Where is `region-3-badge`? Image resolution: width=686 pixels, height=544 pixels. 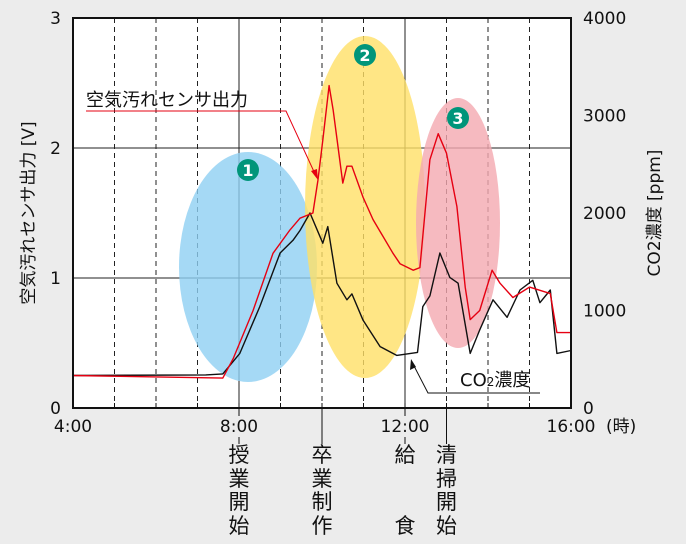 region-3-badge is located at coordinates (458, 118).